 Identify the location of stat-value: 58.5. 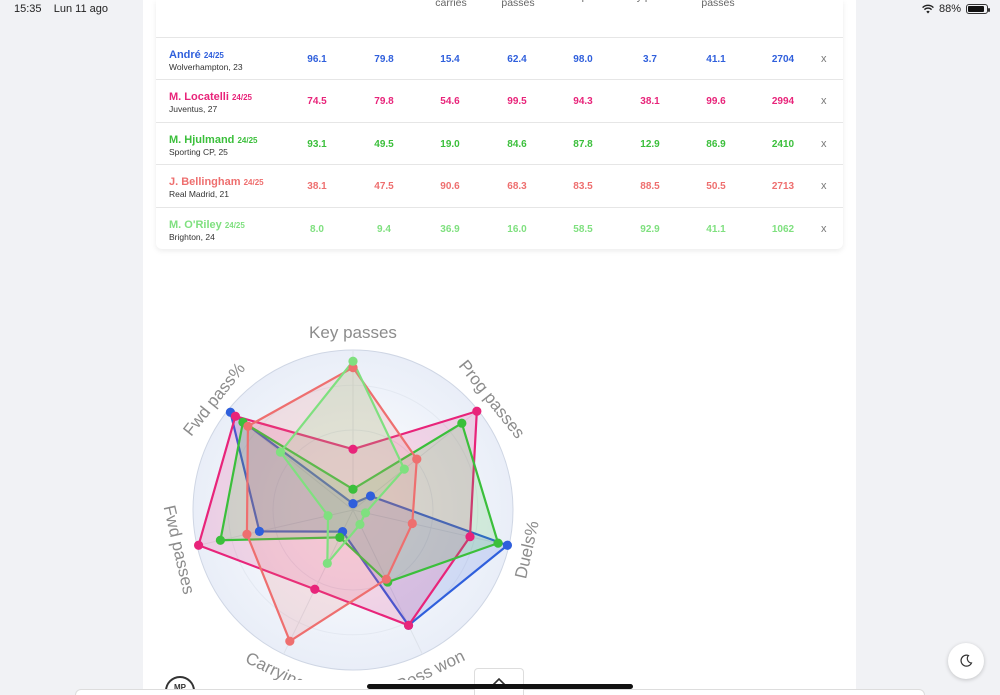
(583, 229).